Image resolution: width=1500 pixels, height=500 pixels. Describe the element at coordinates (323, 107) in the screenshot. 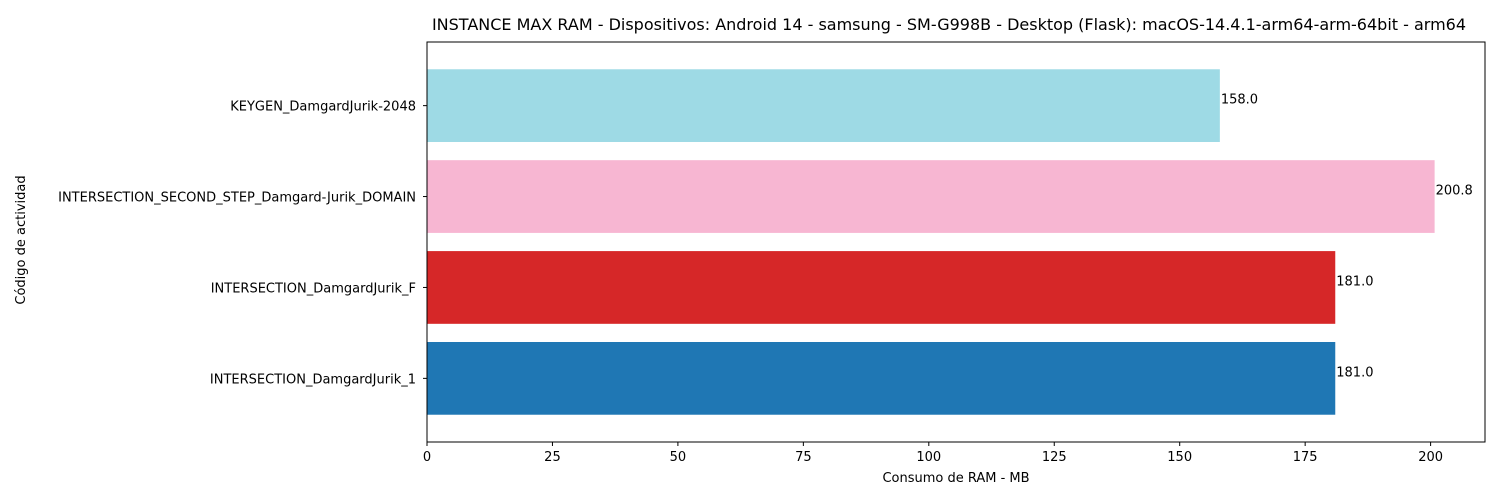

I see `y-tick-label: KEYGEN_DamgardJurik-2048` at that location.